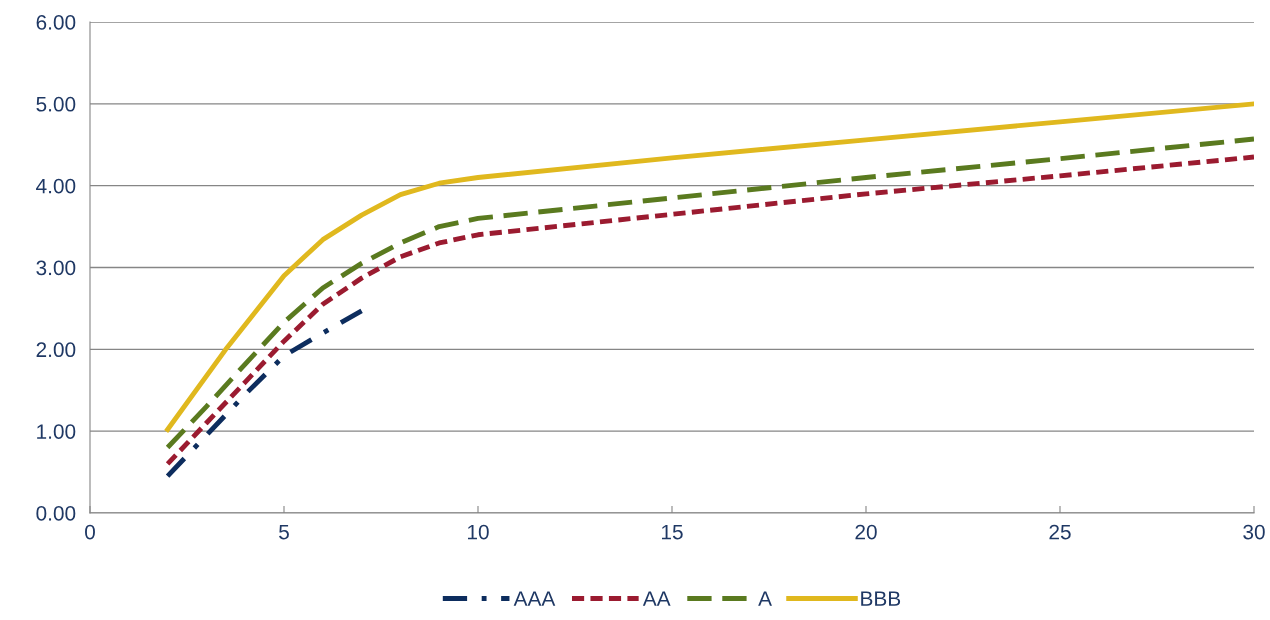 The height and width of the screenshot is (620, 1270). What do you see at coordinates (478, 532) in the screenshot?
I see `x-tick-label: 10` at bounding box center [478, 532].